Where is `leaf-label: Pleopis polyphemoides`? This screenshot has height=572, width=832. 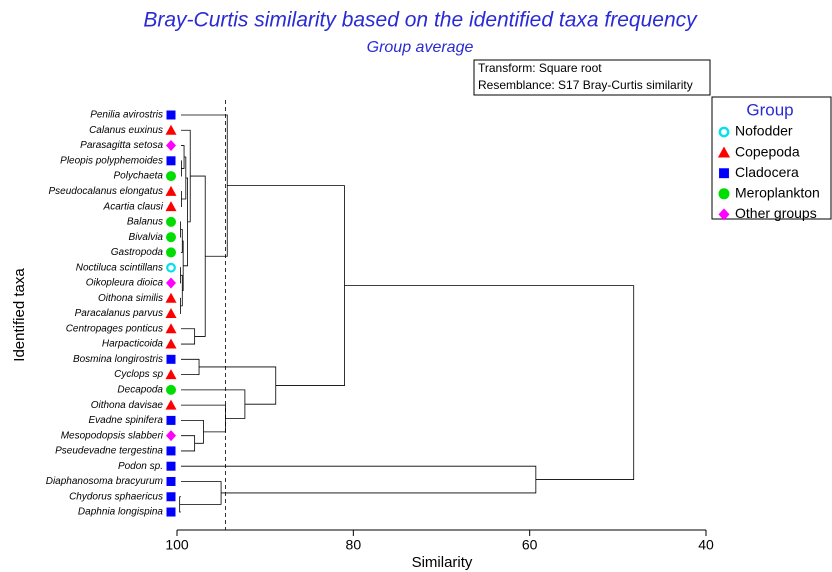
leaf-label: Pleopis polyphemoides is located at coordinates (111, 160).